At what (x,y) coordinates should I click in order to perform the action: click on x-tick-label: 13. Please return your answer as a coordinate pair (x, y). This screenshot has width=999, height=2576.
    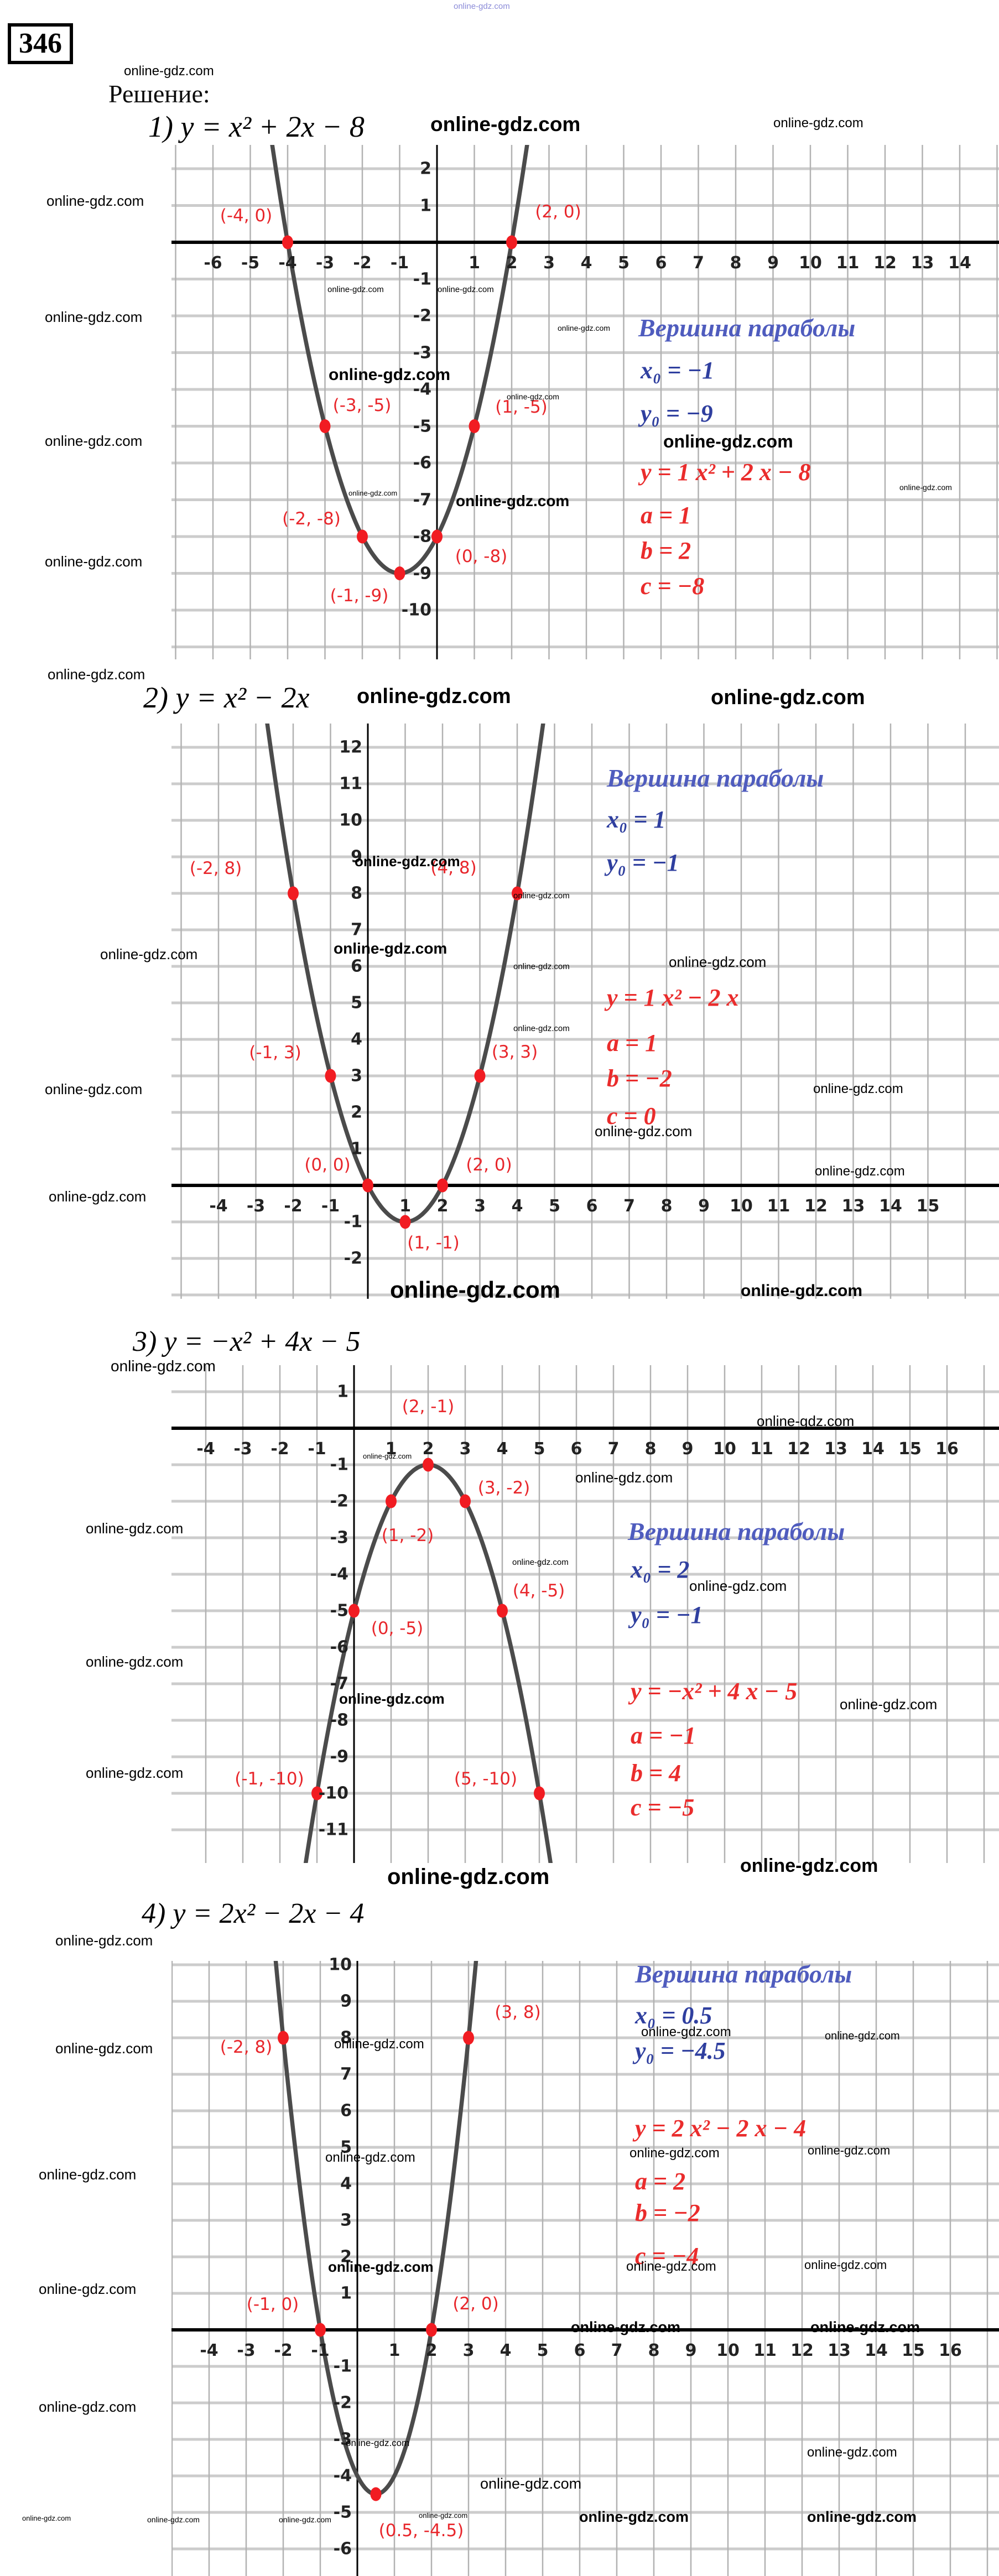
    Looking at the image, I should click on (853, 1206).